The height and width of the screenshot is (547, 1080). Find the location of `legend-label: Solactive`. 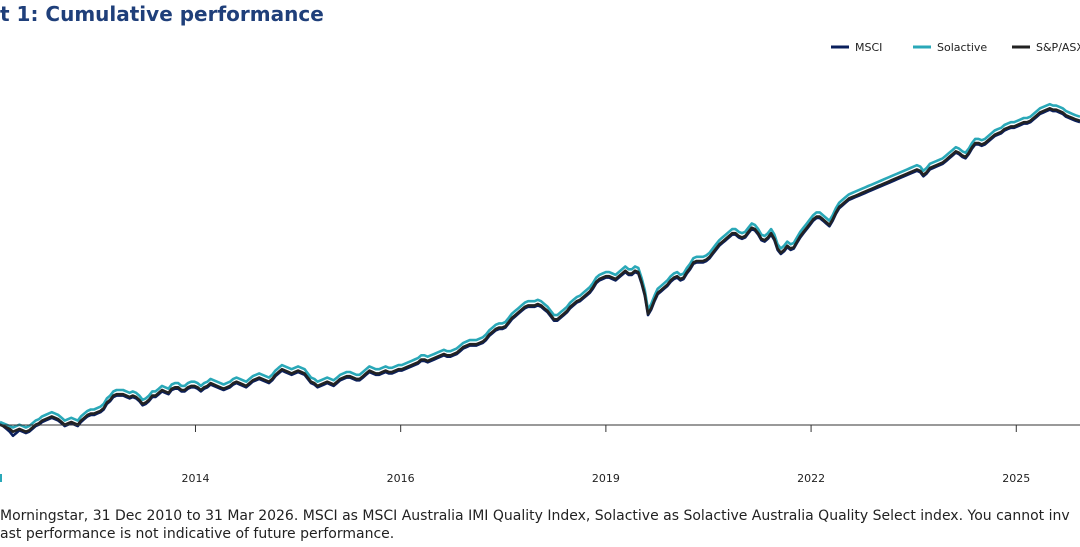

legend-label: Solactive is located at coordinates (962, 47).